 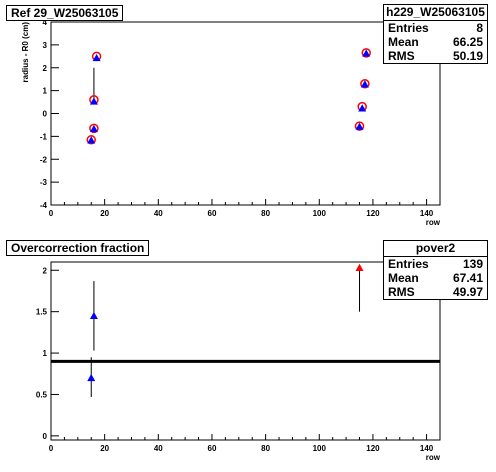 What do you see at coordinates (25, 52) in the screenshot?
I see `y-axis-label: radius - R0 (cm)` at bounding box center [25, 52].